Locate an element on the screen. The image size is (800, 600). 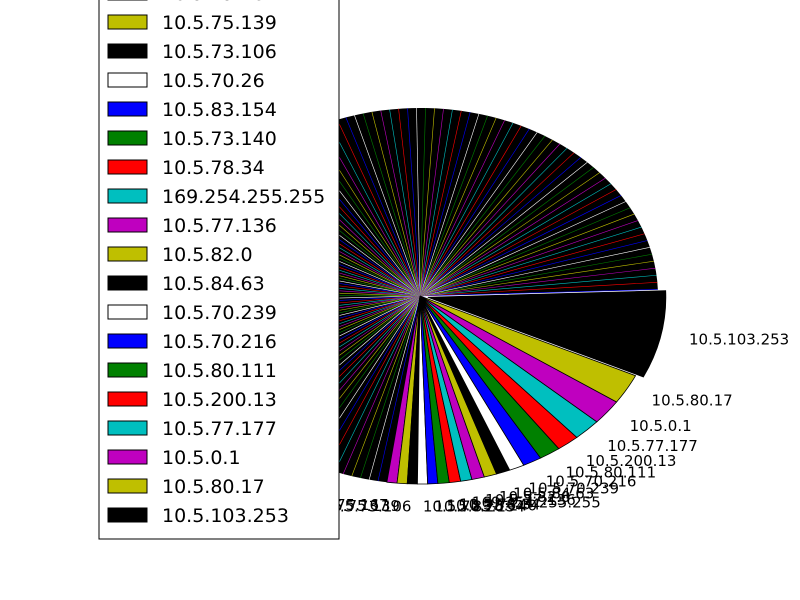
legend-label: 10.5.75.167 is located at coordinates (219, 2).